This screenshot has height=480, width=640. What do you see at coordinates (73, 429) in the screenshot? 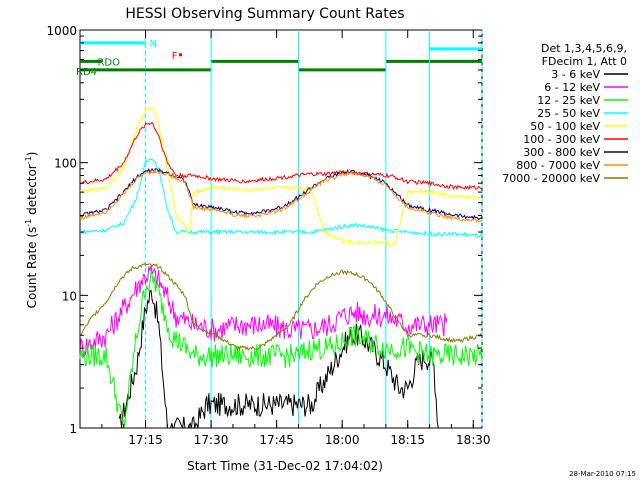
I see `y-tick-label-0: 1` at bounding box center [73, 429].